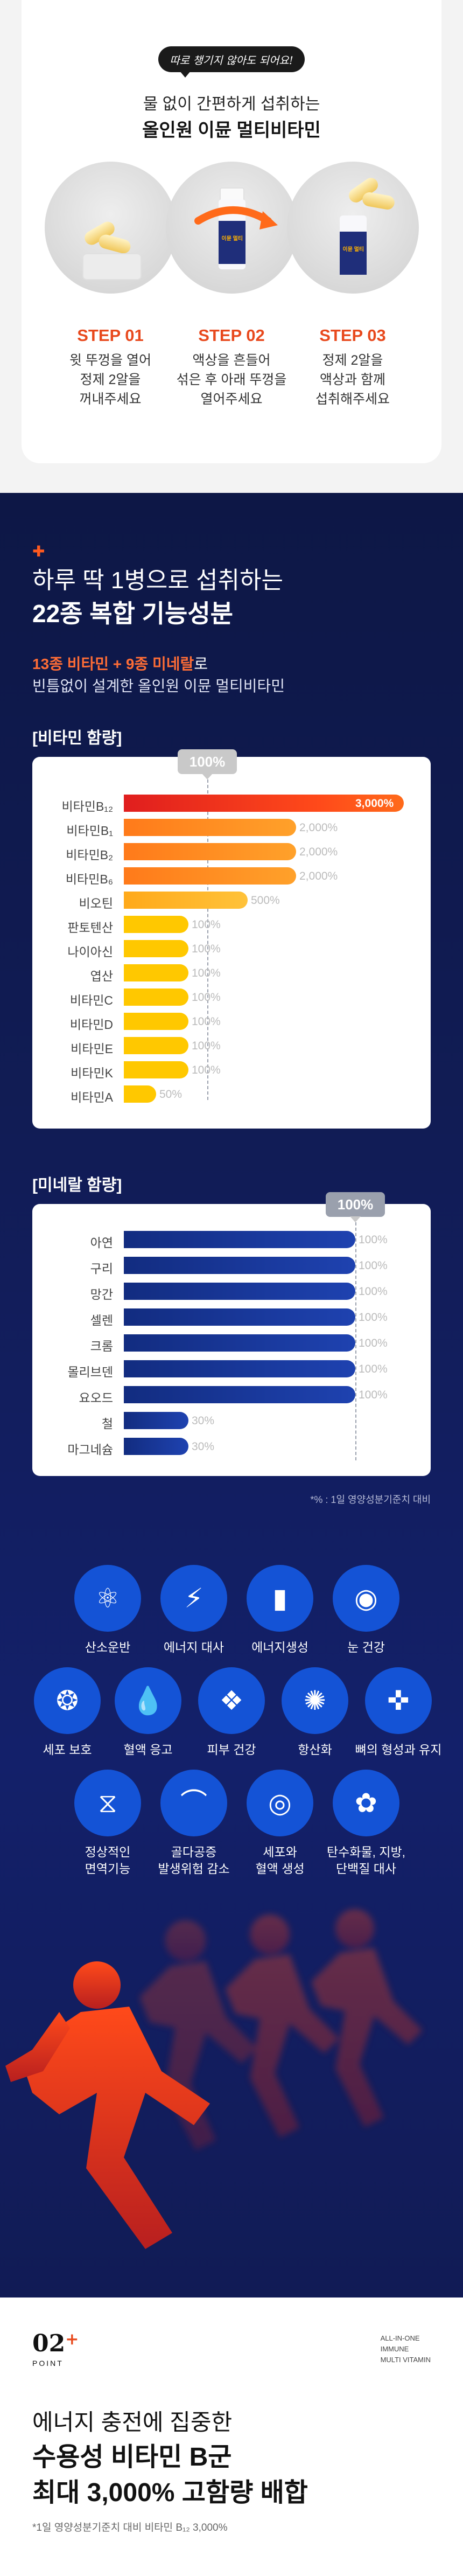 The image size is (463, 2576). I want to click on bar-label: 나이아신, so click(90, 952).